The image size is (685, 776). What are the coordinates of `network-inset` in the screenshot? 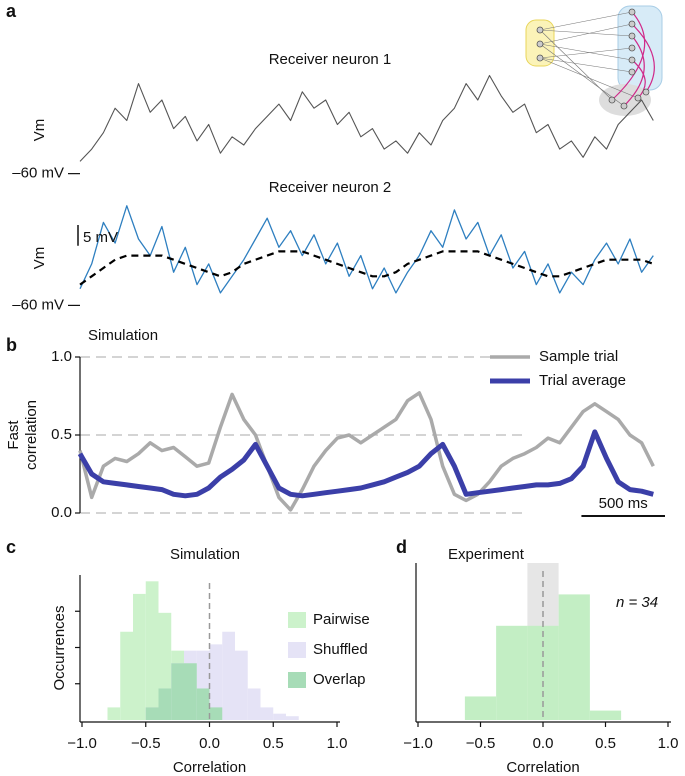 It's located at (594, 60).